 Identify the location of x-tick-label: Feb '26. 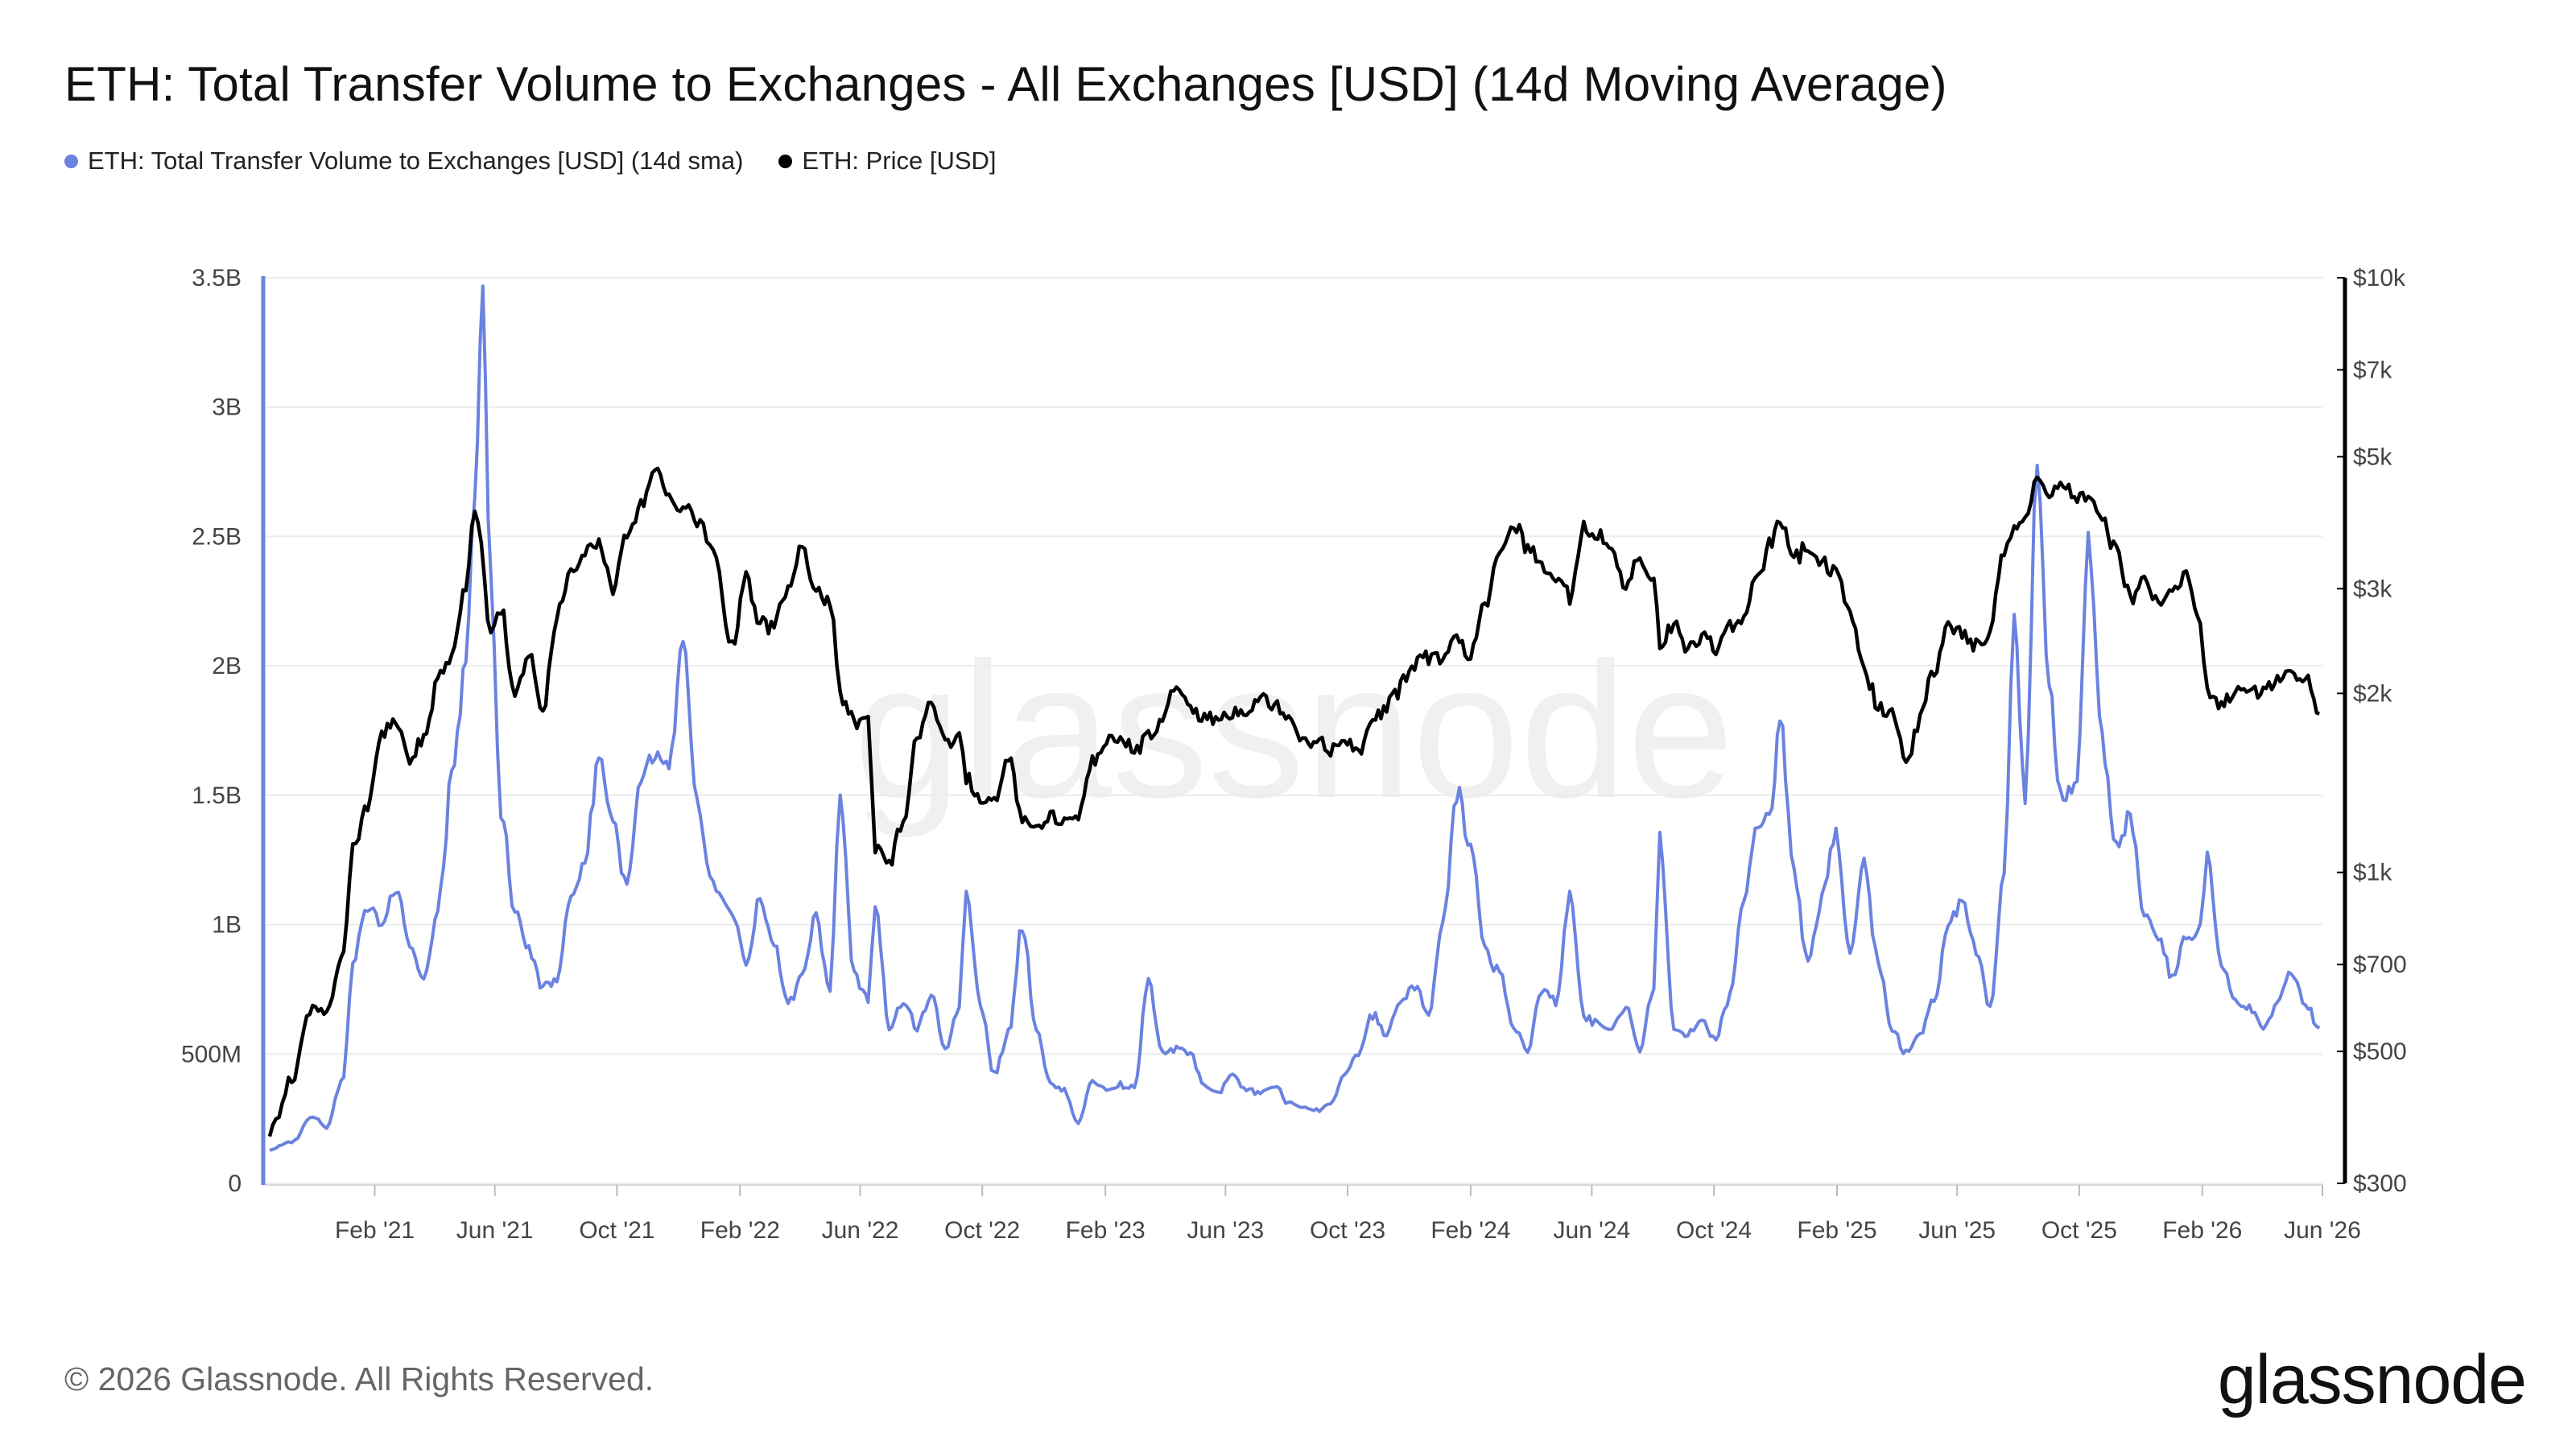
(2202, 1230).